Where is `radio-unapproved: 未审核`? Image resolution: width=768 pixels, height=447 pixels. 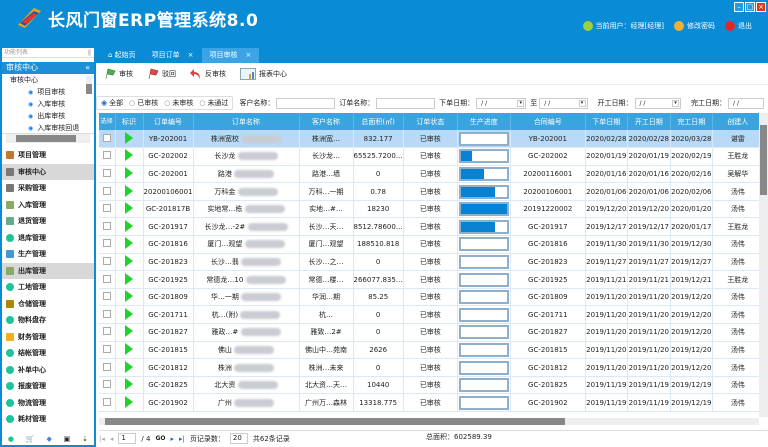 radio-unapproved: 未审核 is located at coordinates (178, 103).